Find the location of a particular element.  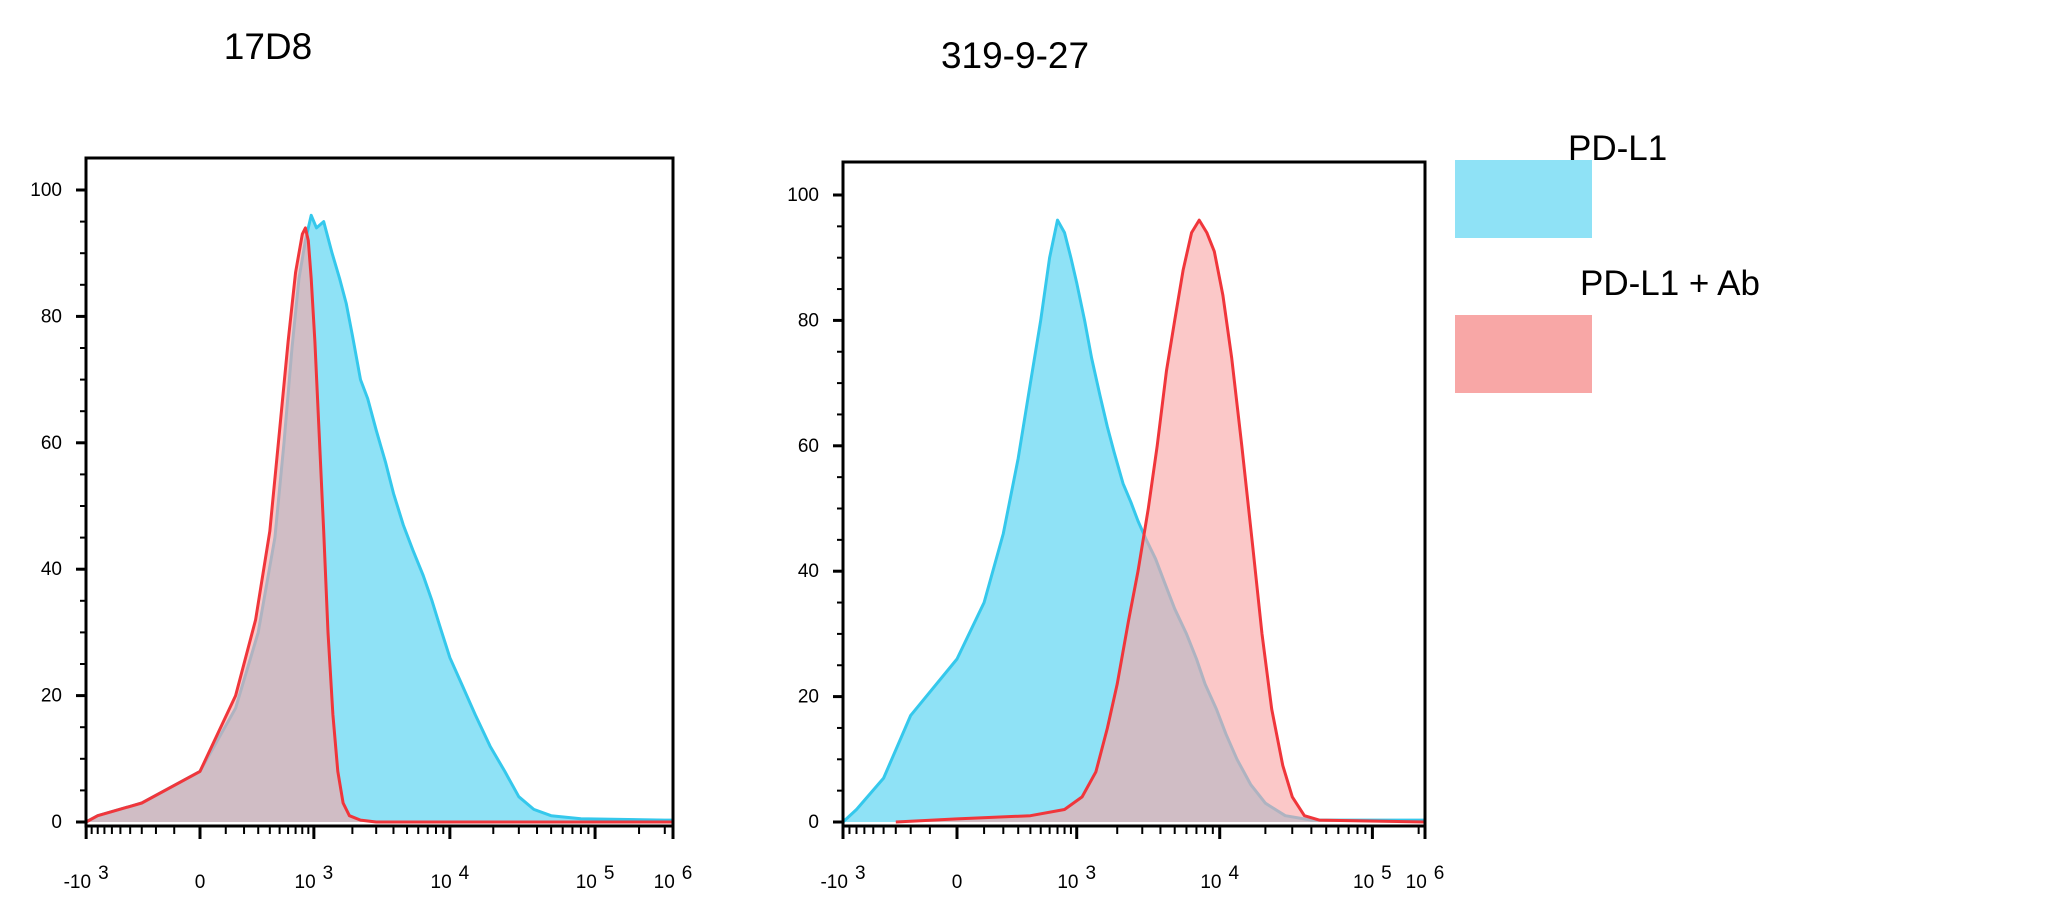

legend: PD-L1 PD-L1 + Ab is located at coordinates (1607, 261).